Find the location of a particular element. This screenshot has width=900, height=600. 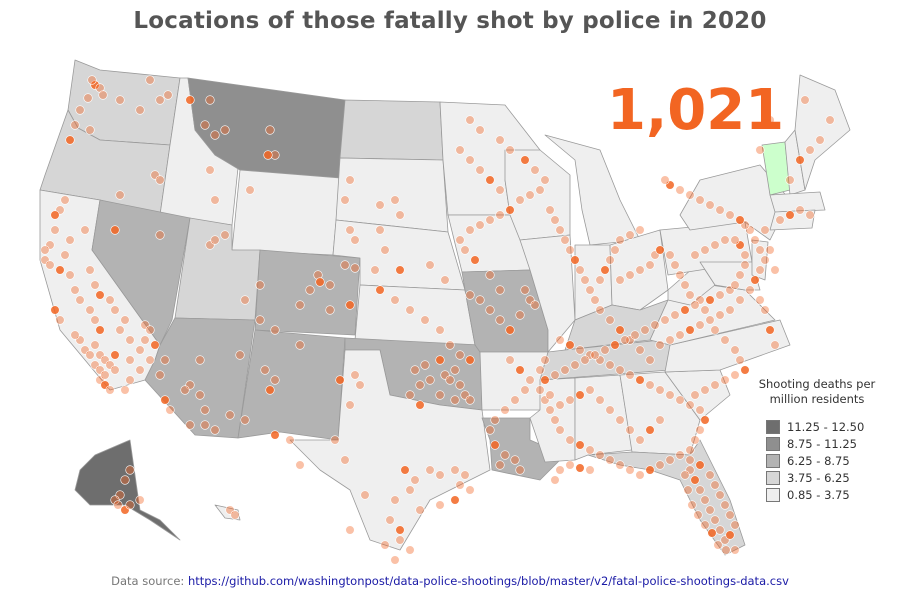

legend-item: 0.85 - 3.75 is located at coordinates (817, 494).